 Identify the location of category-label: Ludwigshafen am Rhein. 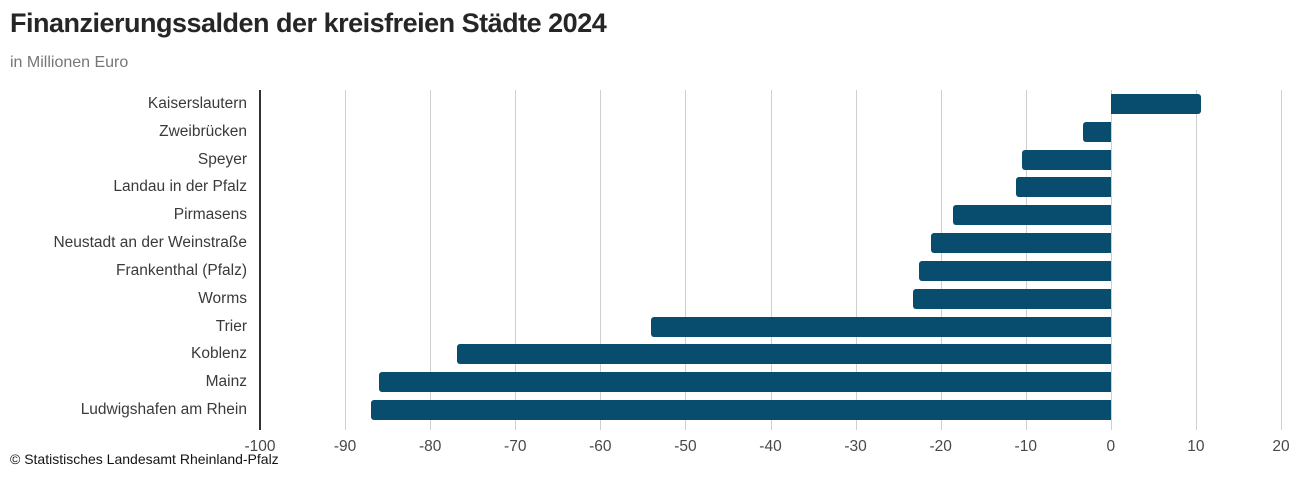
(163, 410).